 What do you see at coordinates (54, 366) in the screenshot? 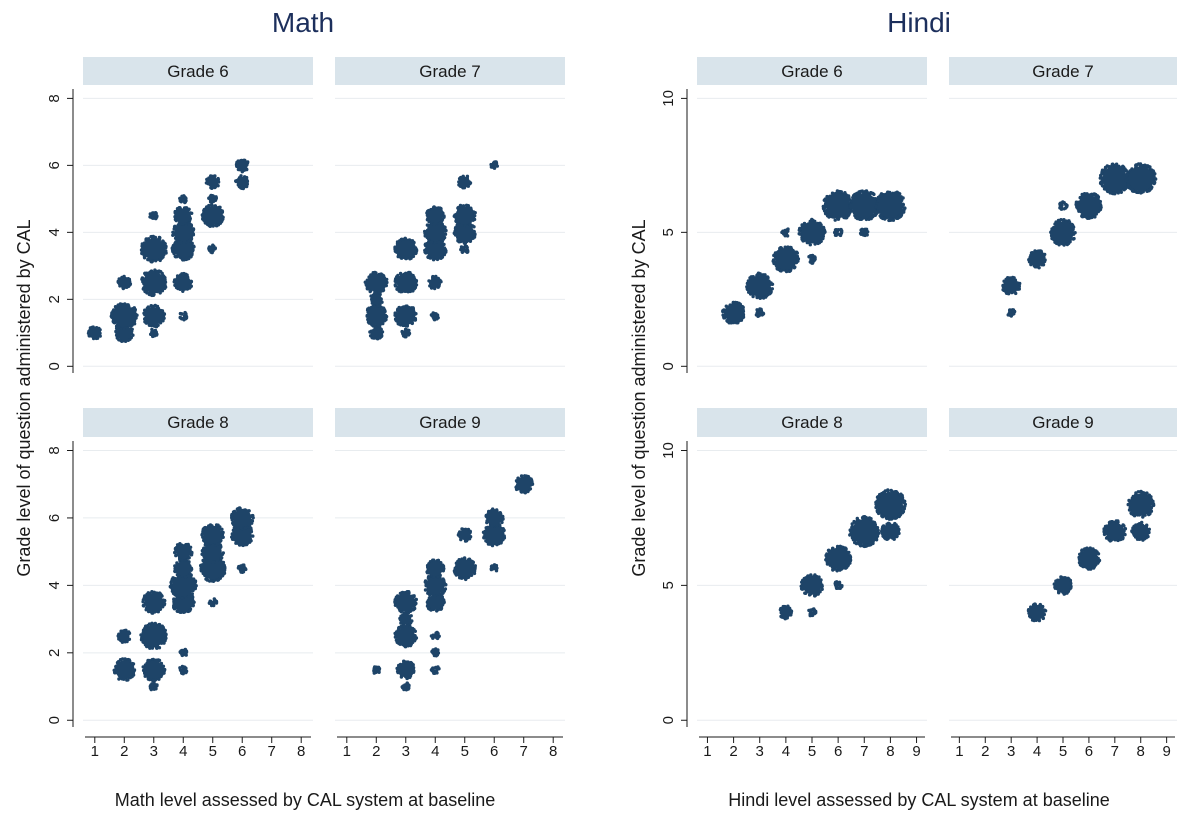
I see `y-tick-label: 0` at bounding box center [54, 366].